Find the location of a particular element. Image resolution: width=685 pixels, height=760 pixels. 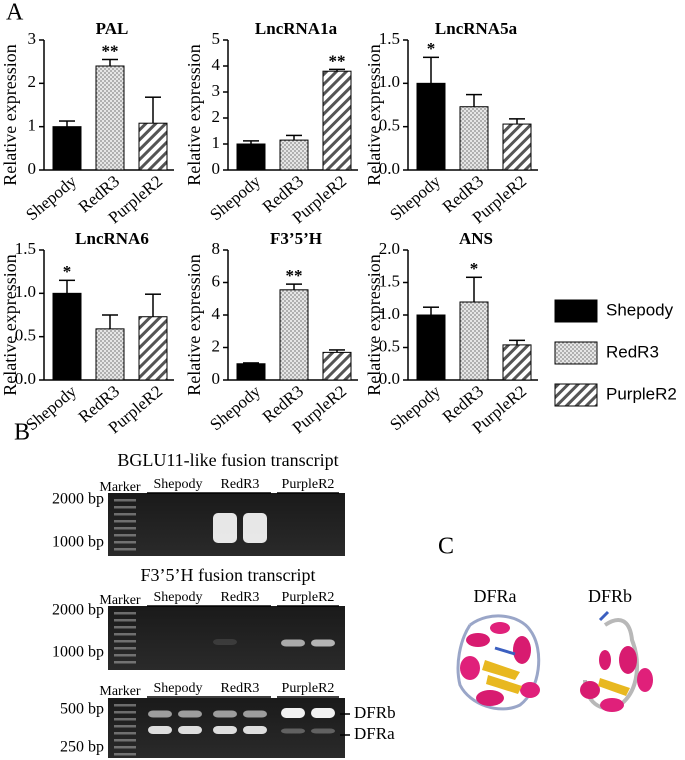

legend-label: RedR3 is located at coordinates (632, 351).